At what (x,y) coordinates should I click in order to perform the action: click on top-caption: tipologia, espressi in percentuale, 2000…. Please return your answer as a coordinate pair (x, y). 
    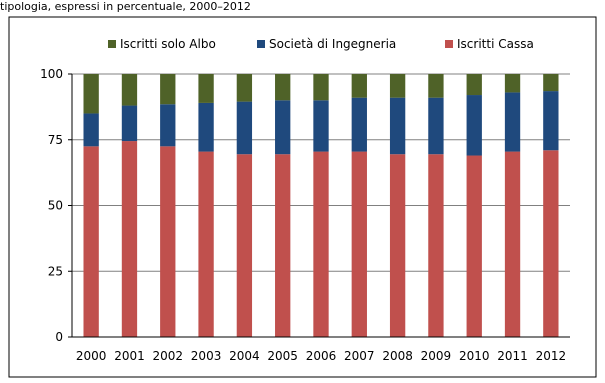
    Looking at the image, I should click on (125, 6).